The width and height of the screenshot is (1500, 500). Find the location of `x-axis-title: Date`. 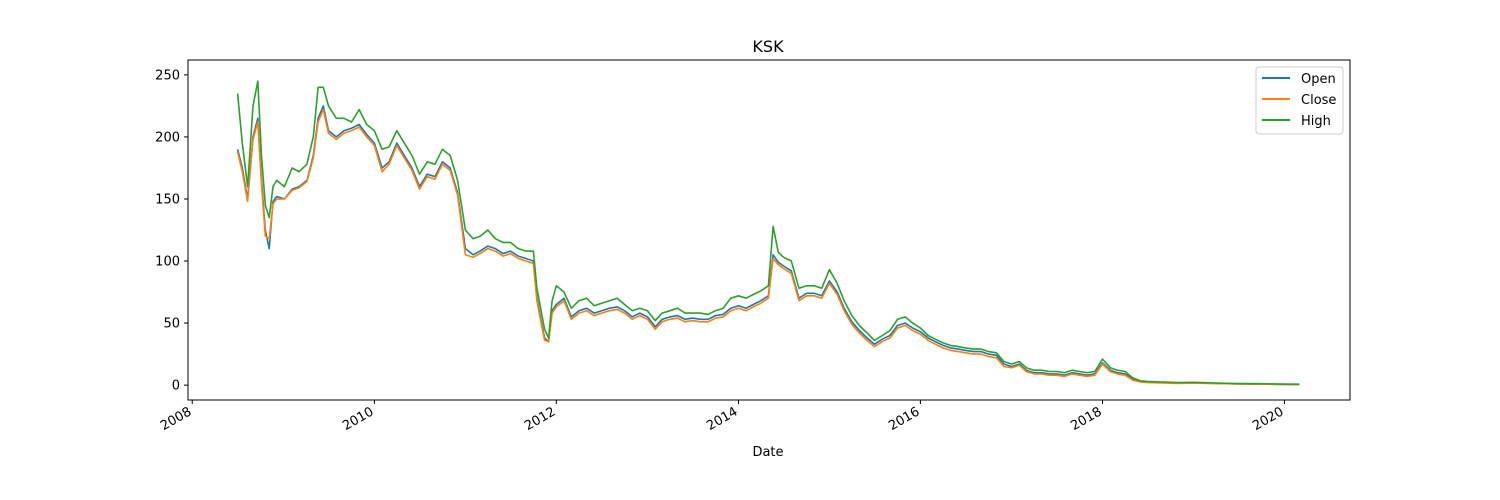

x-axis-title: Date is located at coordinates (767, 452).